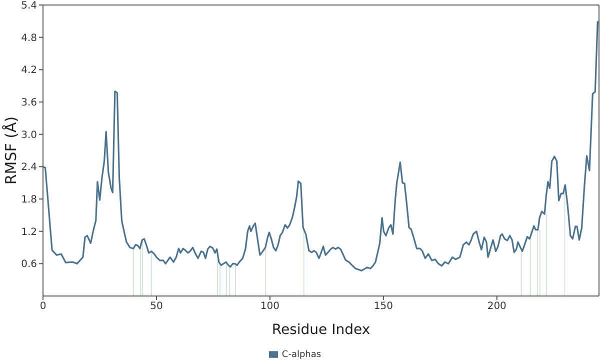  What do you see at coordinates (29, 38) in the screenshot?
I see `y-tick-label: 4.8` at bounding box center [29, 38].